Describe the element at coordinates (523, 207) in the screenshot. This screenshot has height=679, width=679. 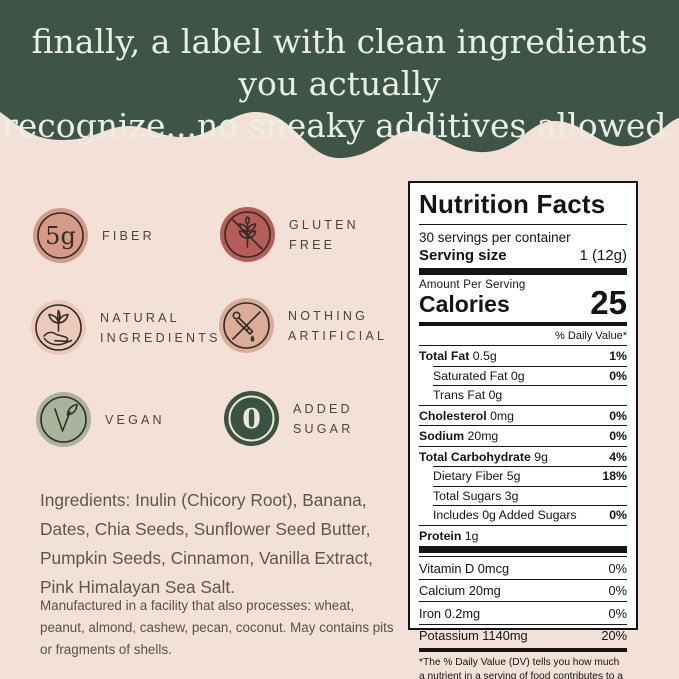
I see `nutrition-title: Nutrition Facts` at that location.